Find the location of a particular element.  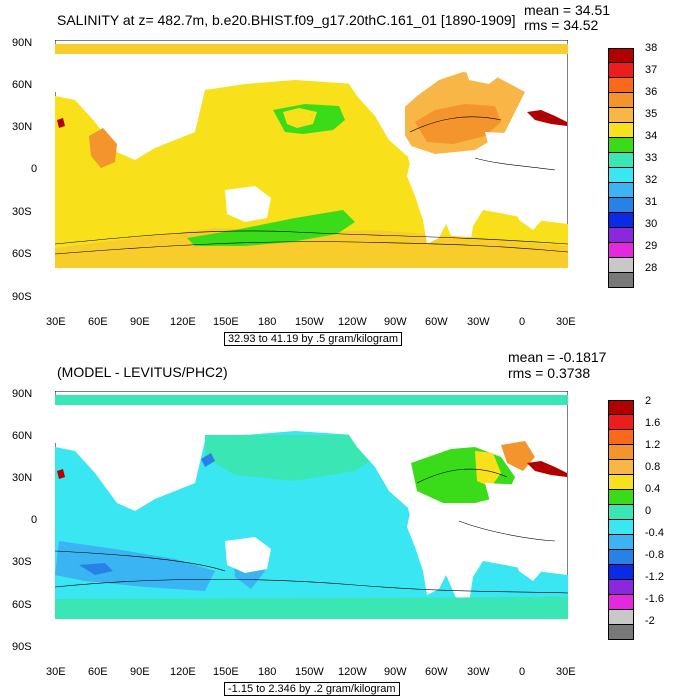

top-colorbar-label-32: 32 is located at coordinates (651, 180).